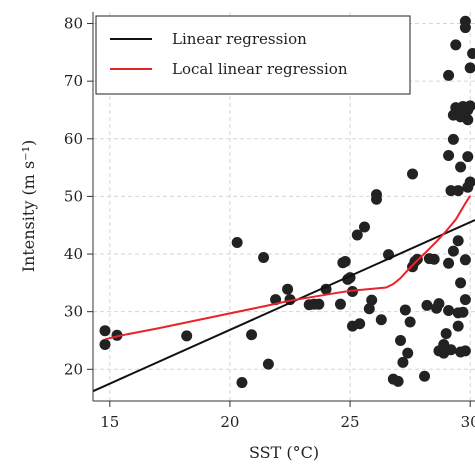 The width and height of the screenshot is (475, 469). Describe the element at coordinates (73, 369) in the screenshot. I see `y-tick-label: 20` at that location.